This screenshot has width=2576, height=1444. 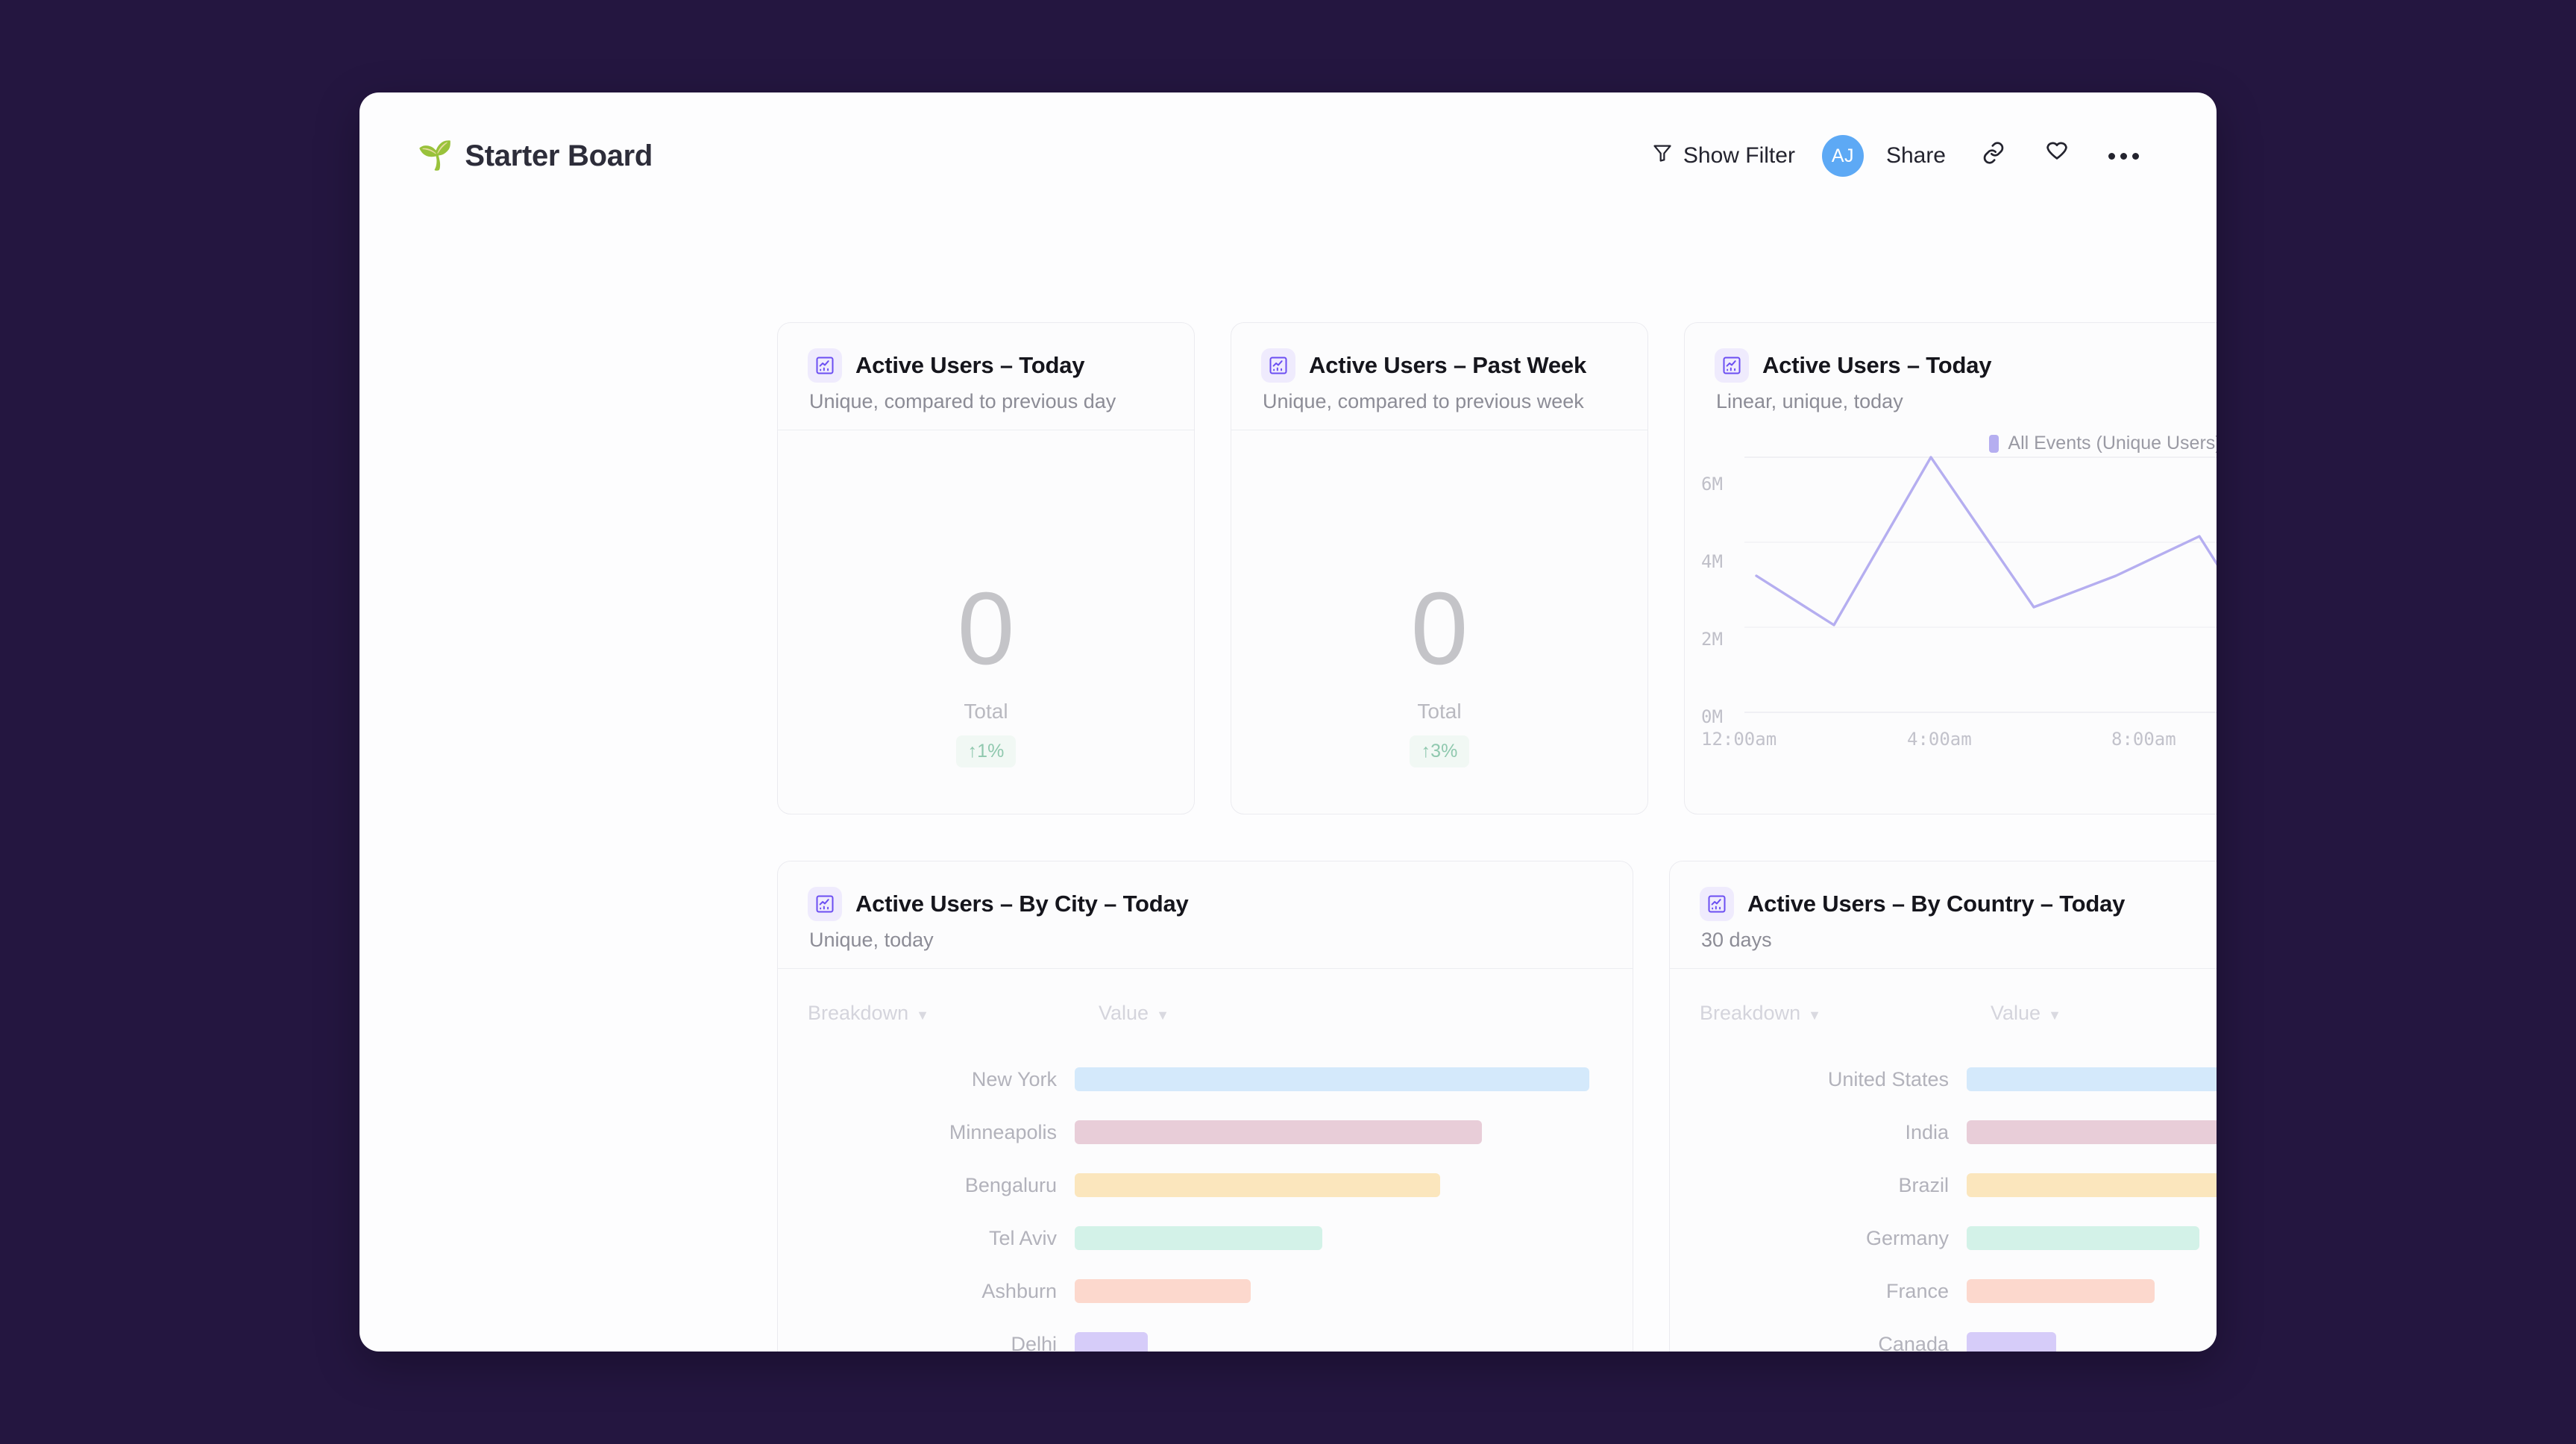 I want to click on list-item: Brazil, so click(x=1944, y=1186).